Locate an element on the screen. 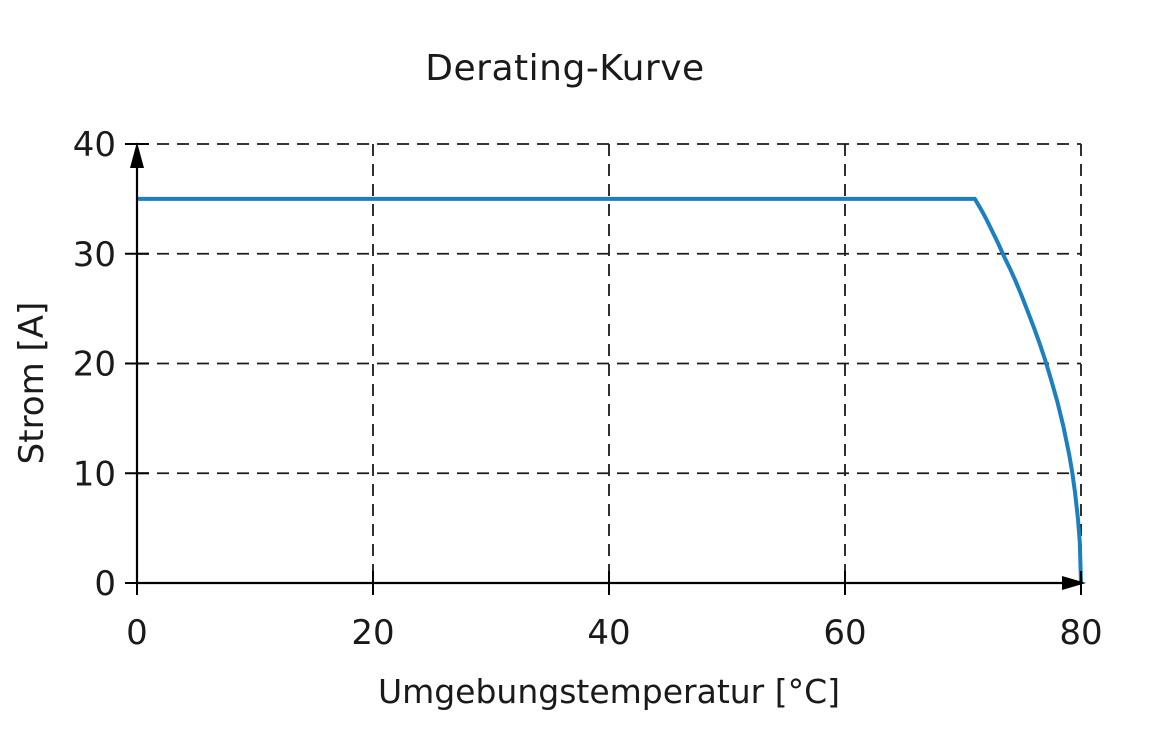 Image resolution: width=1162 pixels, height=751 pixels. y-axis-arrow-icon is located at coordinates (137, 155).